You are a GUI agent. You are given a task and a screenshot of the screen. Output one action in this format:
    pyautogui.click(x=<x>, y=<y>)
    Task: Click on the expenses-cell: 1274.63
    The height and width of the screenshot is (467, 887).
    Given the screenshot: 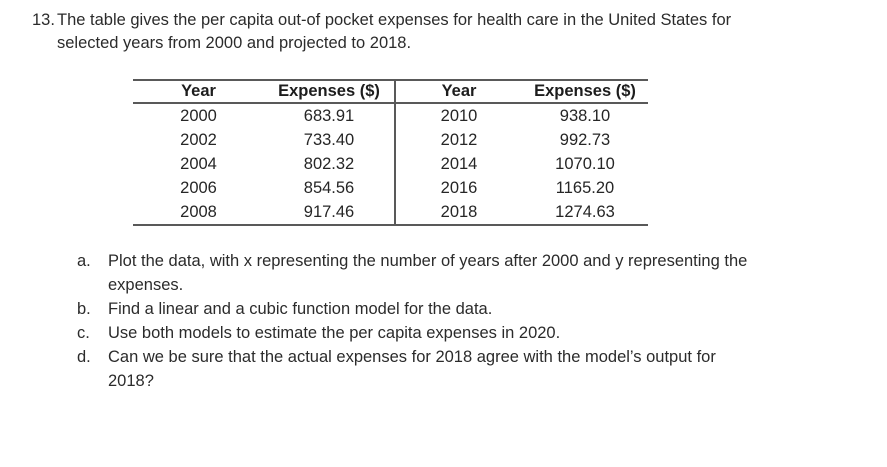 What is the action you would take?
    pyautogui.click(x=585, y=213)
    